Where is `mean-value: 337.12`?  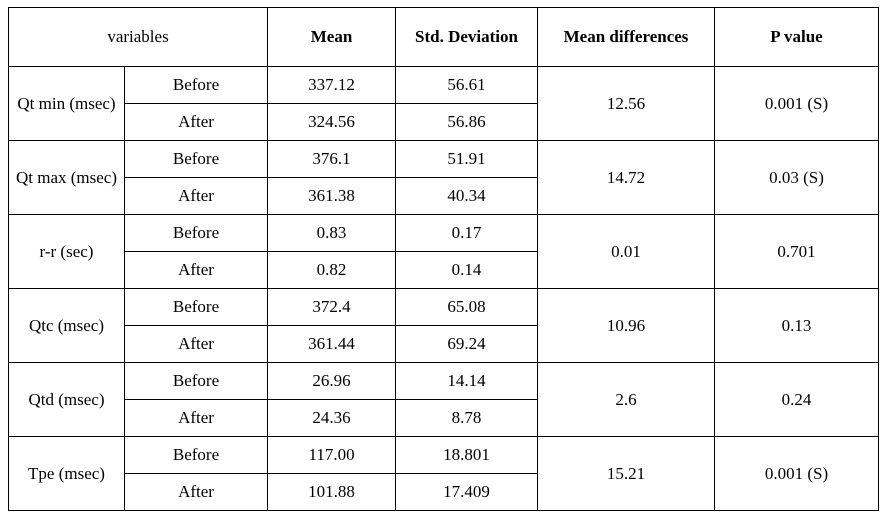
mean-value: 337.12 is located at coordinates (332, 85).